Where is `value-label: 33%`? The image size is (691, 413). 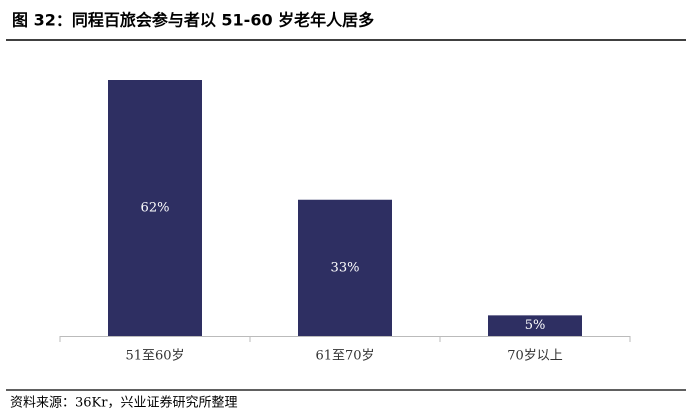 value-label: 33% is located at coordinates (345, 267).